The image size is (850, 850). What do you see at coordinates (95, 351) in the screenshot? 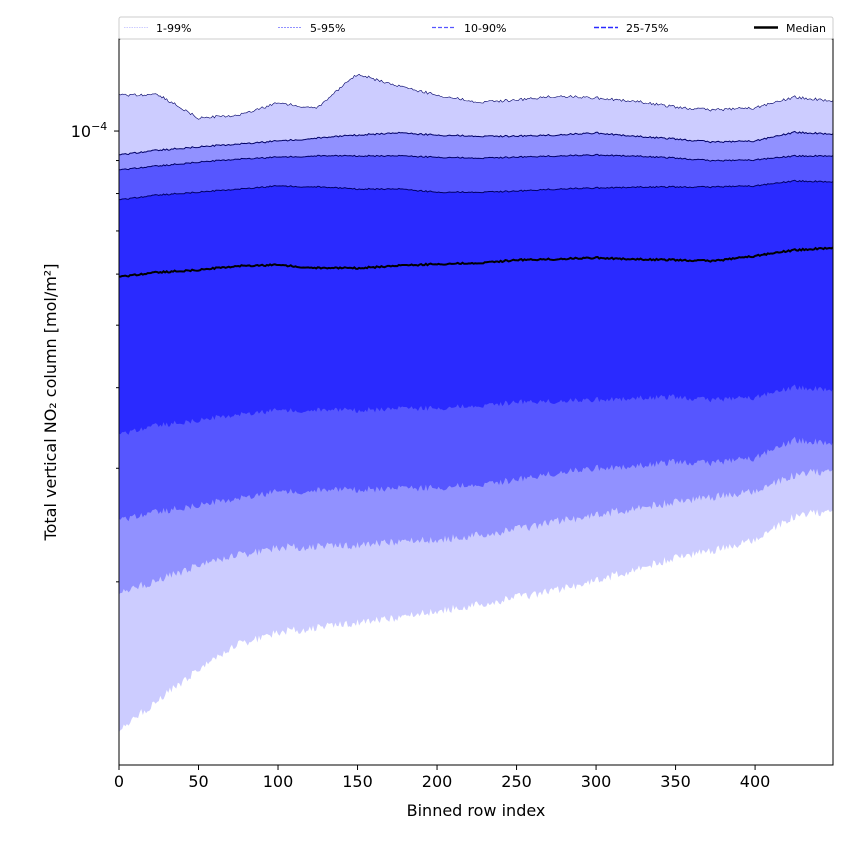
I see `y-axis: 10−4` at bounding box center [95, 351].